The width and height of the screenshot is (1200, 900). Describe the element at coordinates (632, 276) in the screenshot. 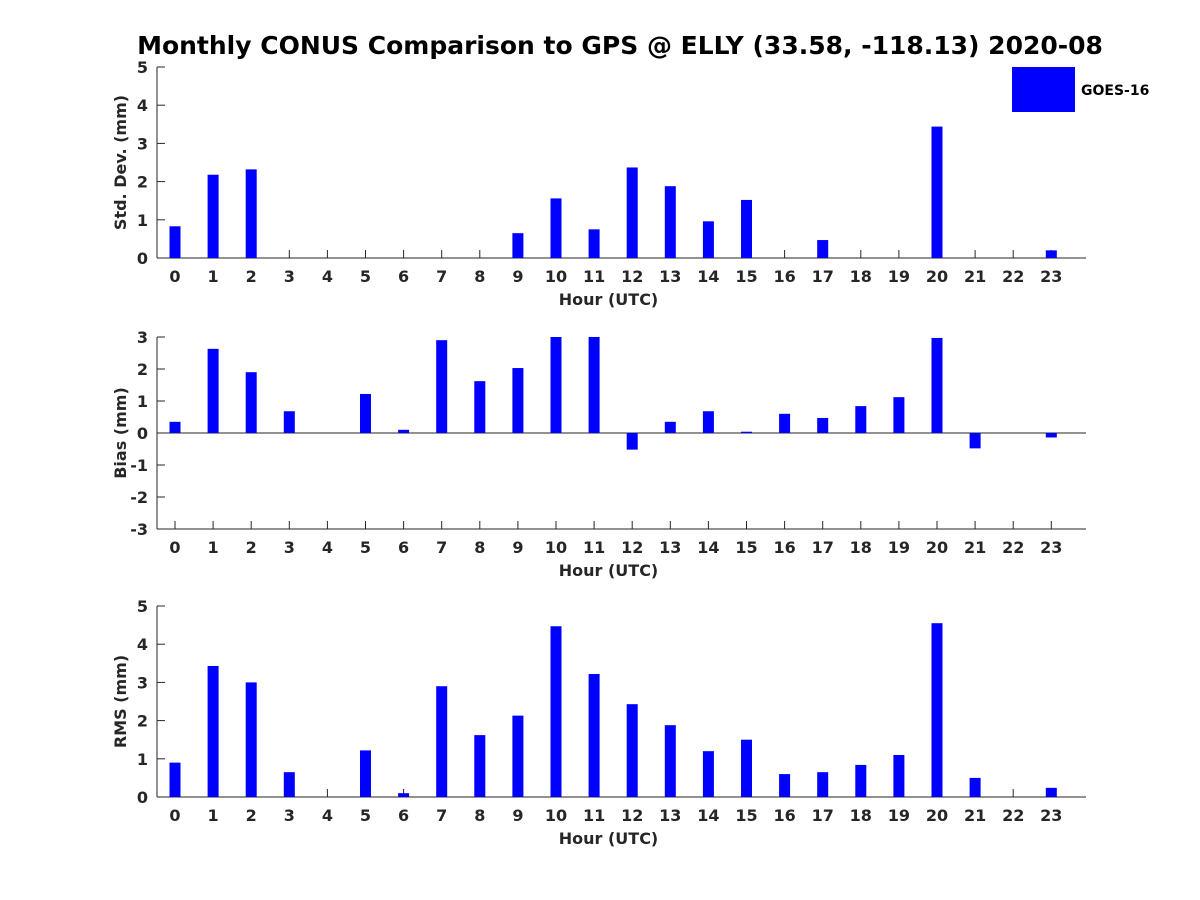

I see `x-tick-label: 12` at that location.